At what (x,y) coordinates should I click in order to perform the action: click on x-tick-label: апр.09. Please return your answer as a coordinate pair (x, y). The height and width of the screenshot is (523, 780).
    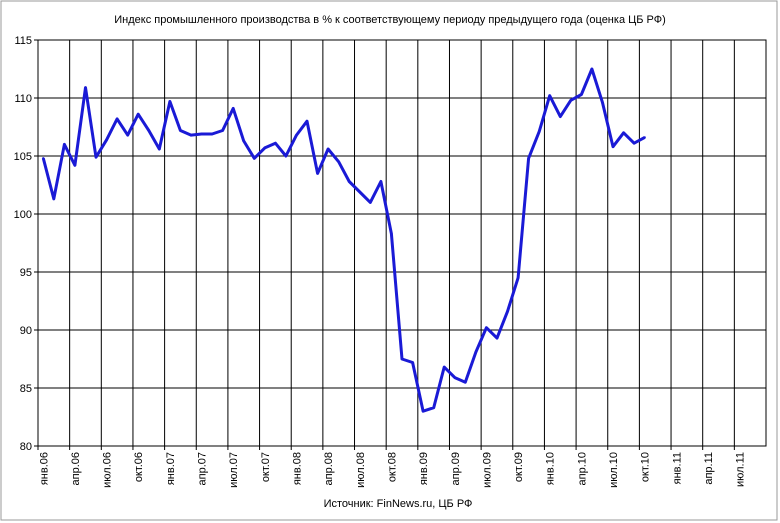
    Looking at the image, I should click on (456, 468).